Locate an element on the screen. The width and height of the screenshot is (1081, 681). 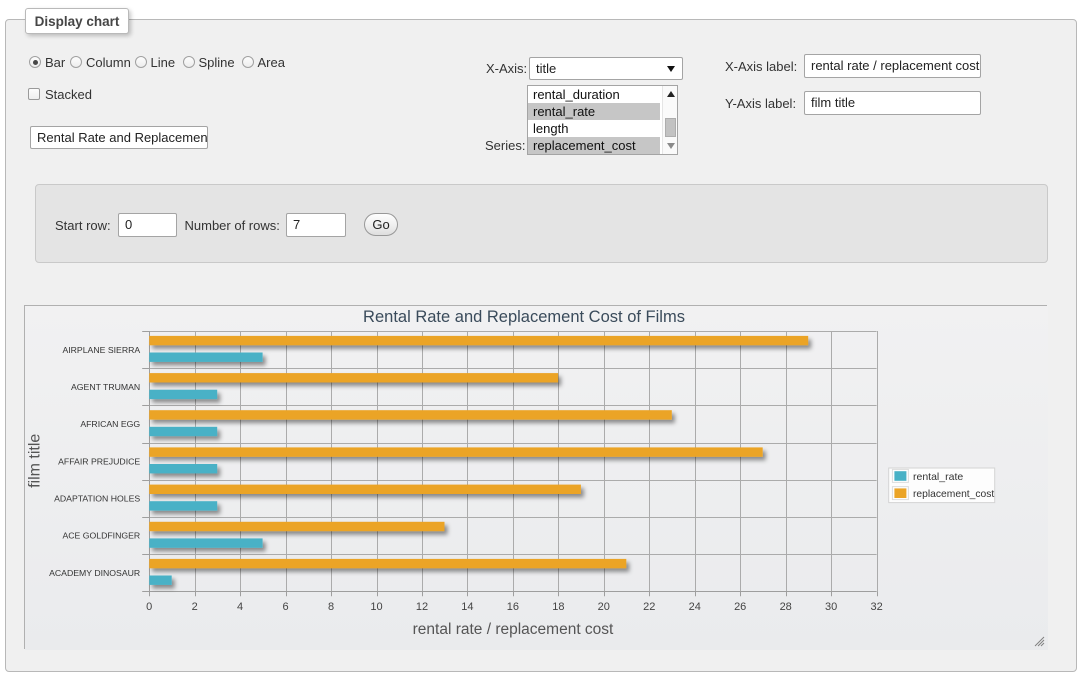
svg-text: ADAPTATION HOLES is located at coordinates (97, 499).